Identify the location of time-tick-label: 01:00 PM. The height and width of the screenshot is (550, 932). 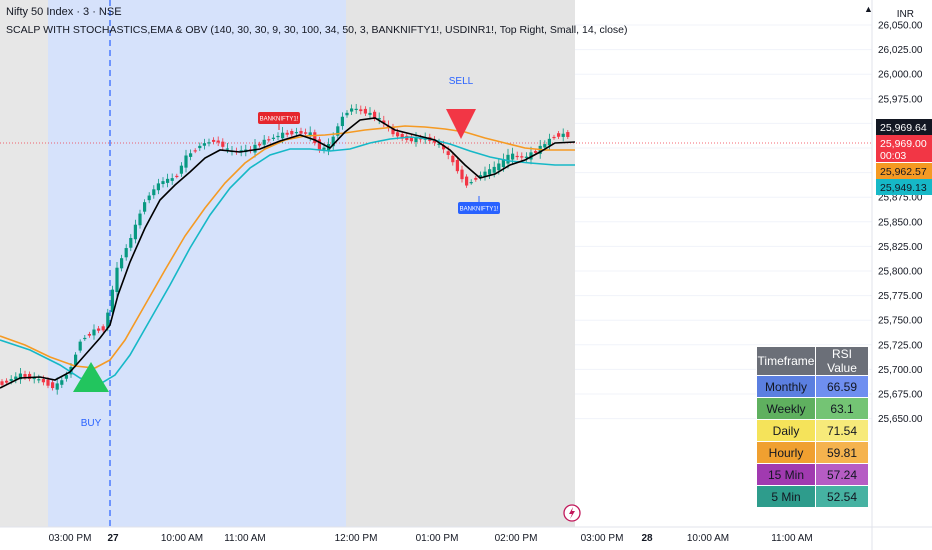
(437, 538).